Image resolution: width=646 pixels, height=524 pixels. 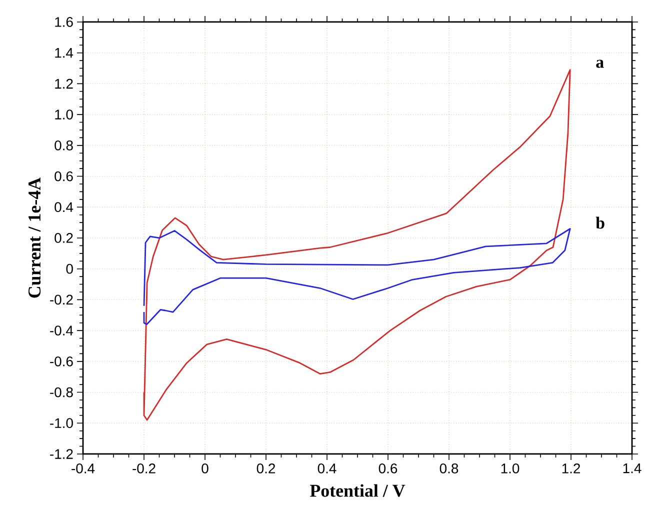 What do you see at coordinates (357, 277) in the screenshot?
I see `line-series` at bounding box center [357, 277].